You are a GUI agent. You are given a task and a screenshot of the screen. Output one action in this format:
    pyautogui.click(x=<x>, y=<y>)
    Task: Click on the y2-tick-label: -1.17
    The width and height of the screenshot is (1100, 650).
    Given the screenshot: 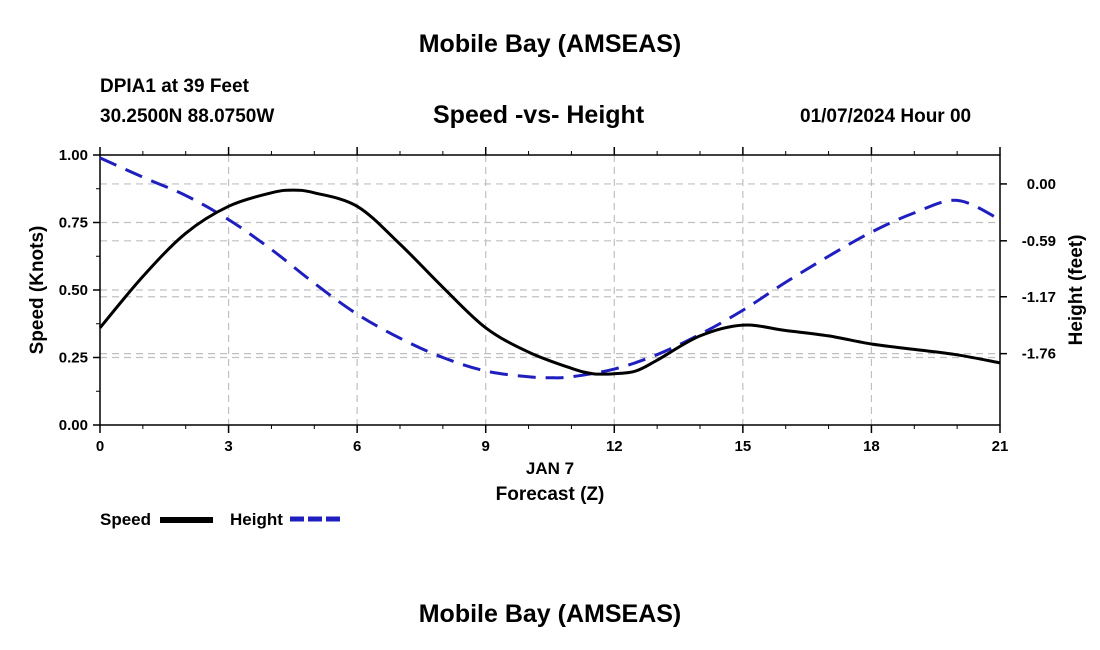 What is the action you would take?
    pyautogui.click(x=1039, y=297)
    